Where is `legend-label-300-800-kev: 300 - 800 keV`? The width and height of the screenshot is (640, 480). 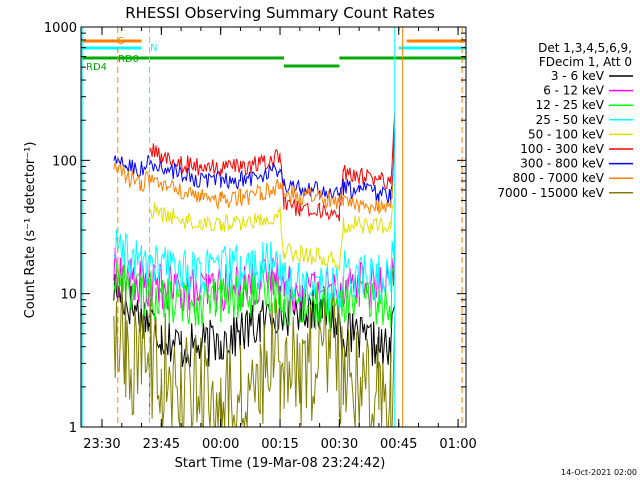
legend-label-300-800-kev: 300 - 800 keV is located at coordinates (562, 164).